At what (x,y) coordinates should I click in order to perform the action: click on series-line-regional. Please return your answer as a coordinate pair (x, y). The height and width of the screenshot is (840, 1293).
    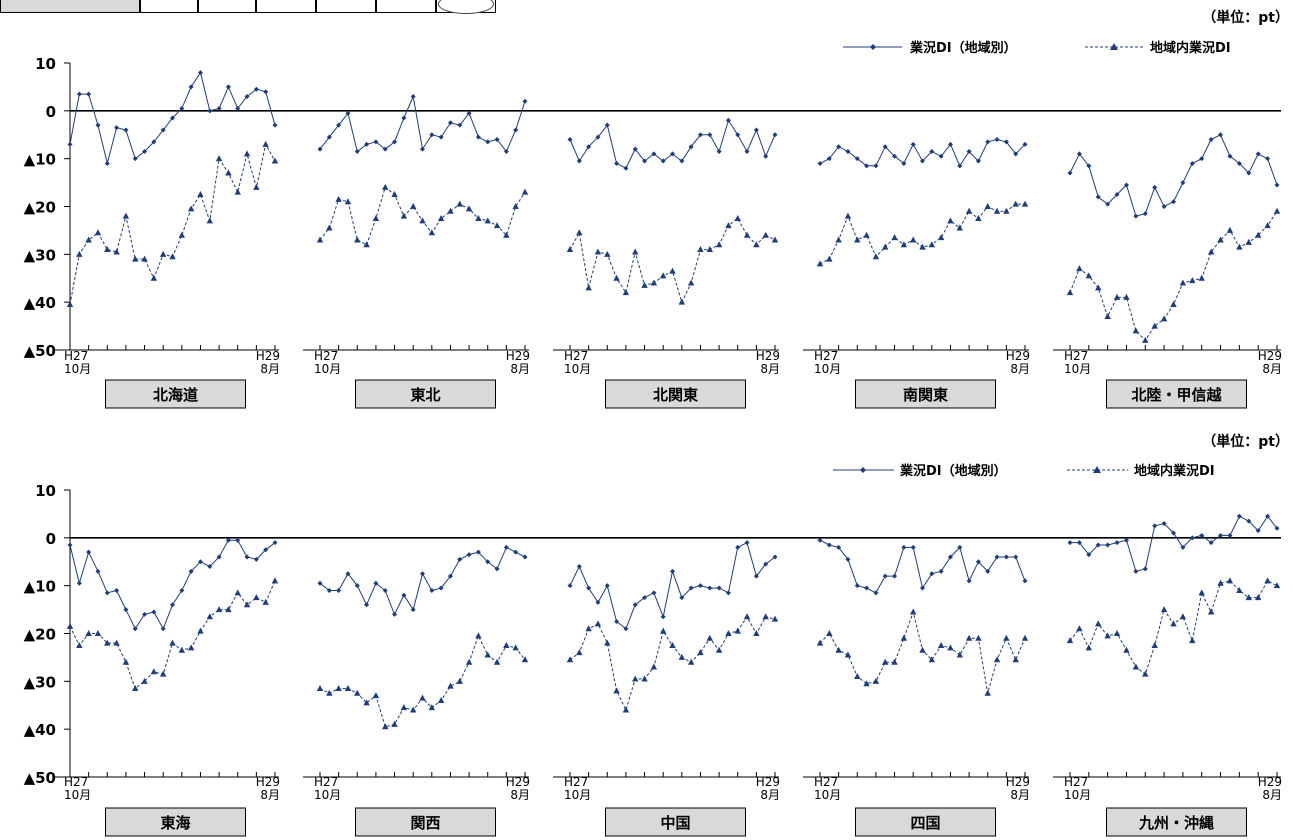
    Looking at the image, I should click on (422, 216).